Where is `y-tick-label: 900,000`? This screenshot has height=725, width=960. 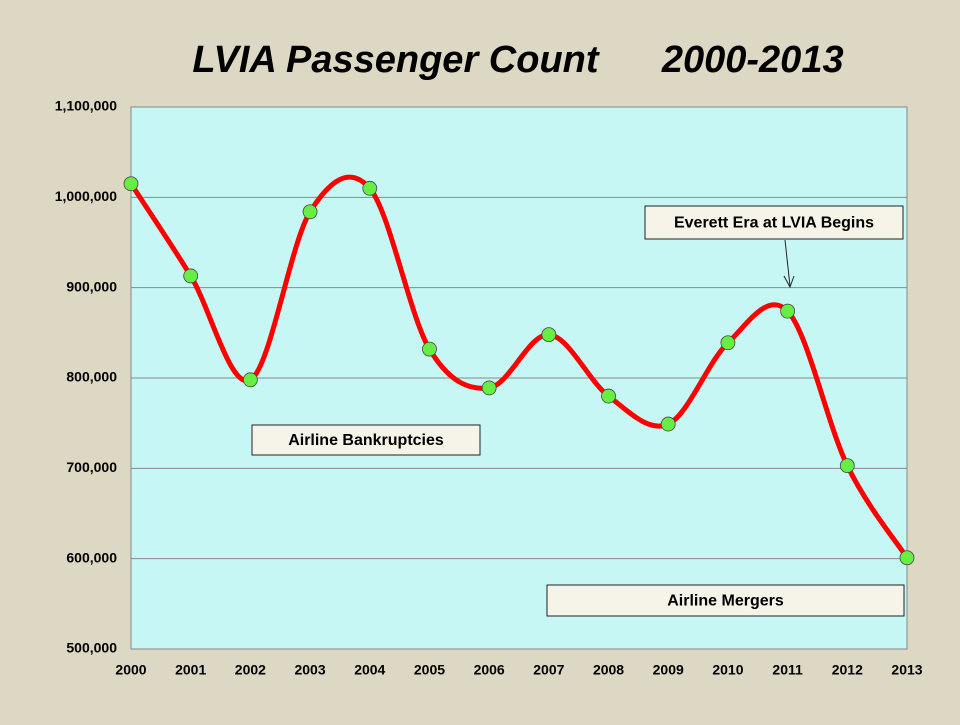
y-tick-label: 900,000 is located at coordinates (91, 286).